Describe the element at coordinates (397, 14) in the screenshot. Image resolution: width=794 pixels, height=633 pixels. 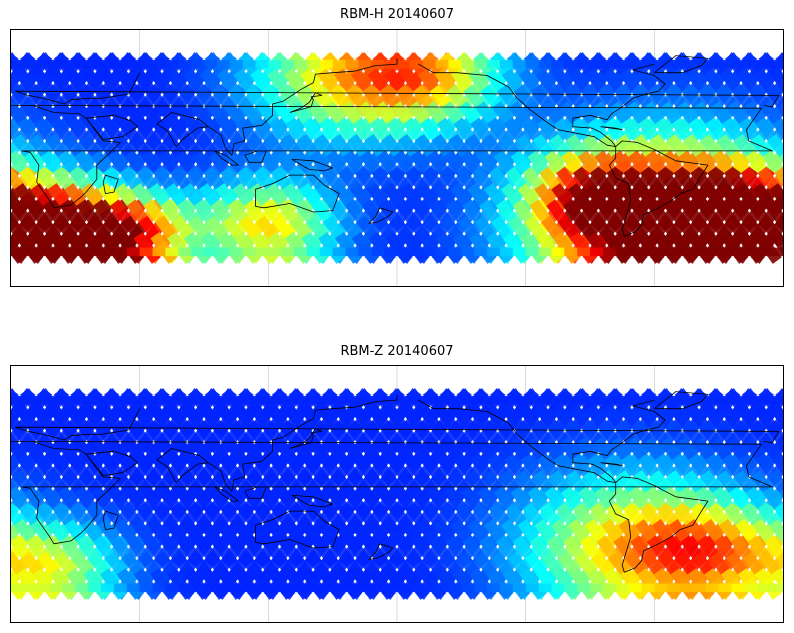
I see `panel-title-rbm-h: RBM-H 20140607` at that location.